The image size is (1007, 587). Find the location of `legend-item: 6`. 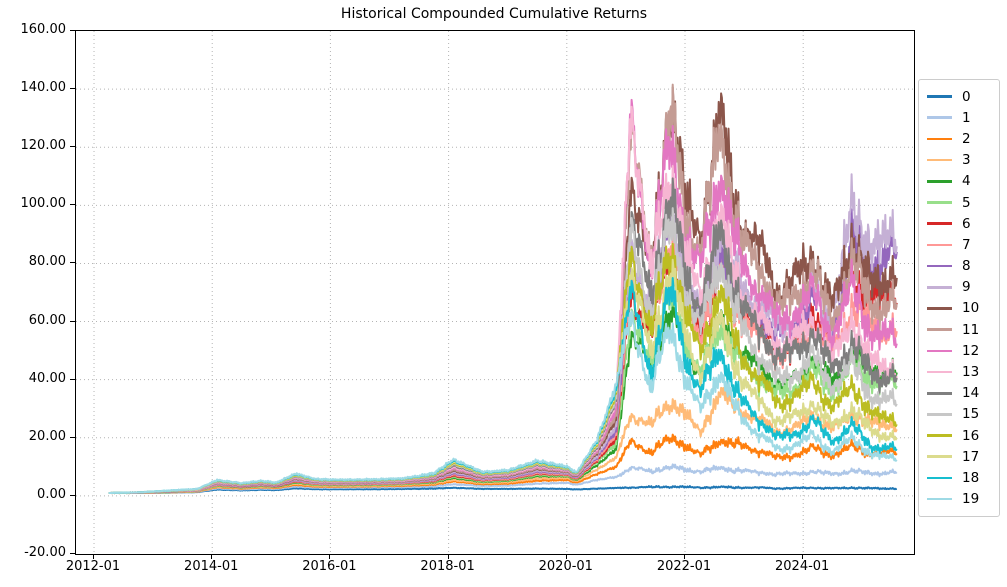

legend-item: 6 is located at coordinates (963, 223).